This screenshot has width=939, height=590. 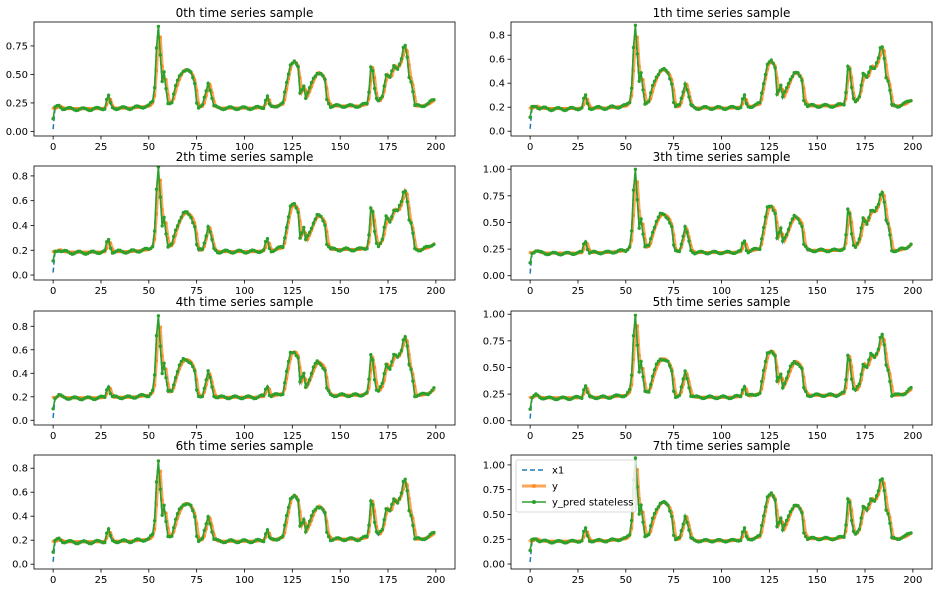 What do you see at coordinates (494, 465) in the screenshot?
I see `y-tick-label: 1.00` at bounding box center [494, 465].